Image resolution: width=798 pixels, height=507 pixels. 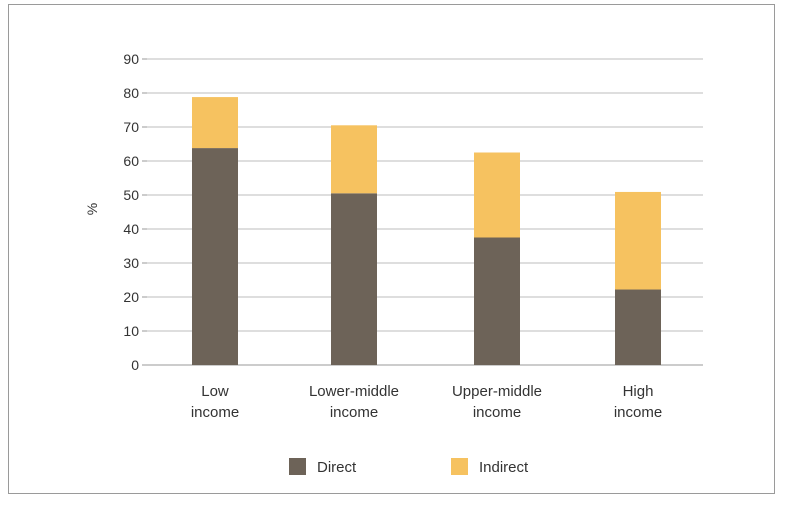 What do you see at coordinates (215, 391) in the screenshot?
I see `category-label: Low` at bounding box center [215, 391].